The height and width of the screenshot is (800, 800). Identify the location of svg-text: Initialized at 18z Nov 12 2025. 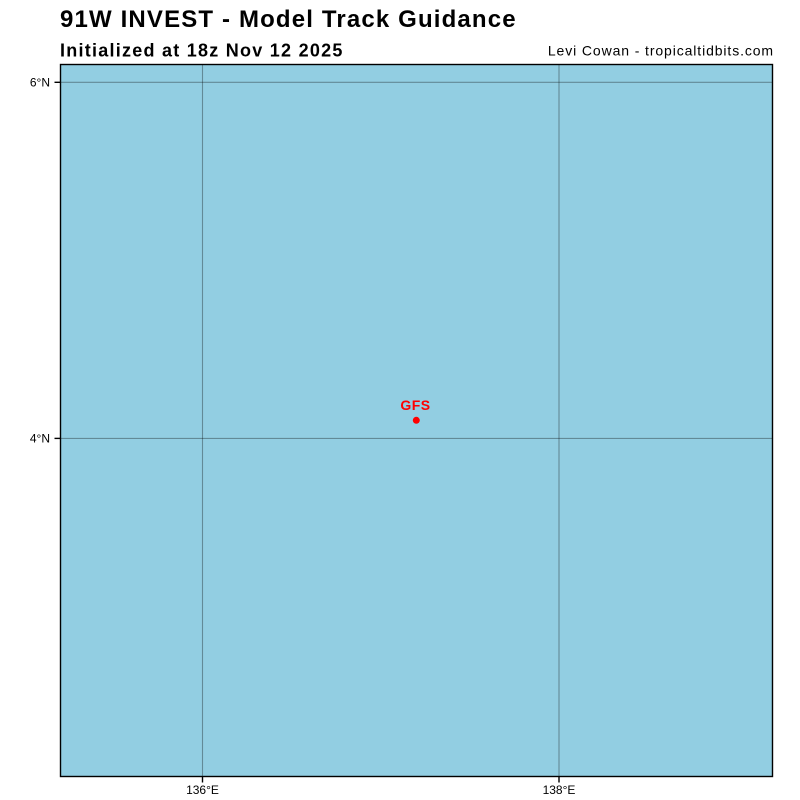
(202, 51).